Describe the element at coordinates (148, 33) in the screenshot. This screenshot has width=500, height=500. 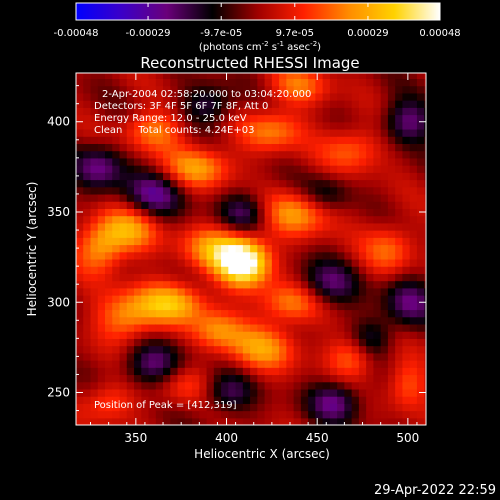
I see `colorbar-tick-label: -0.00029` at that location.